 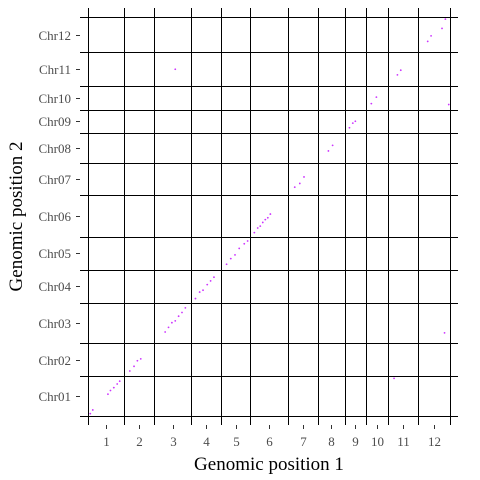 What do you see at coordinates (173, 441) in the screenshot?
I see `x-tick-label: 3` at bounding box center [173, 441].